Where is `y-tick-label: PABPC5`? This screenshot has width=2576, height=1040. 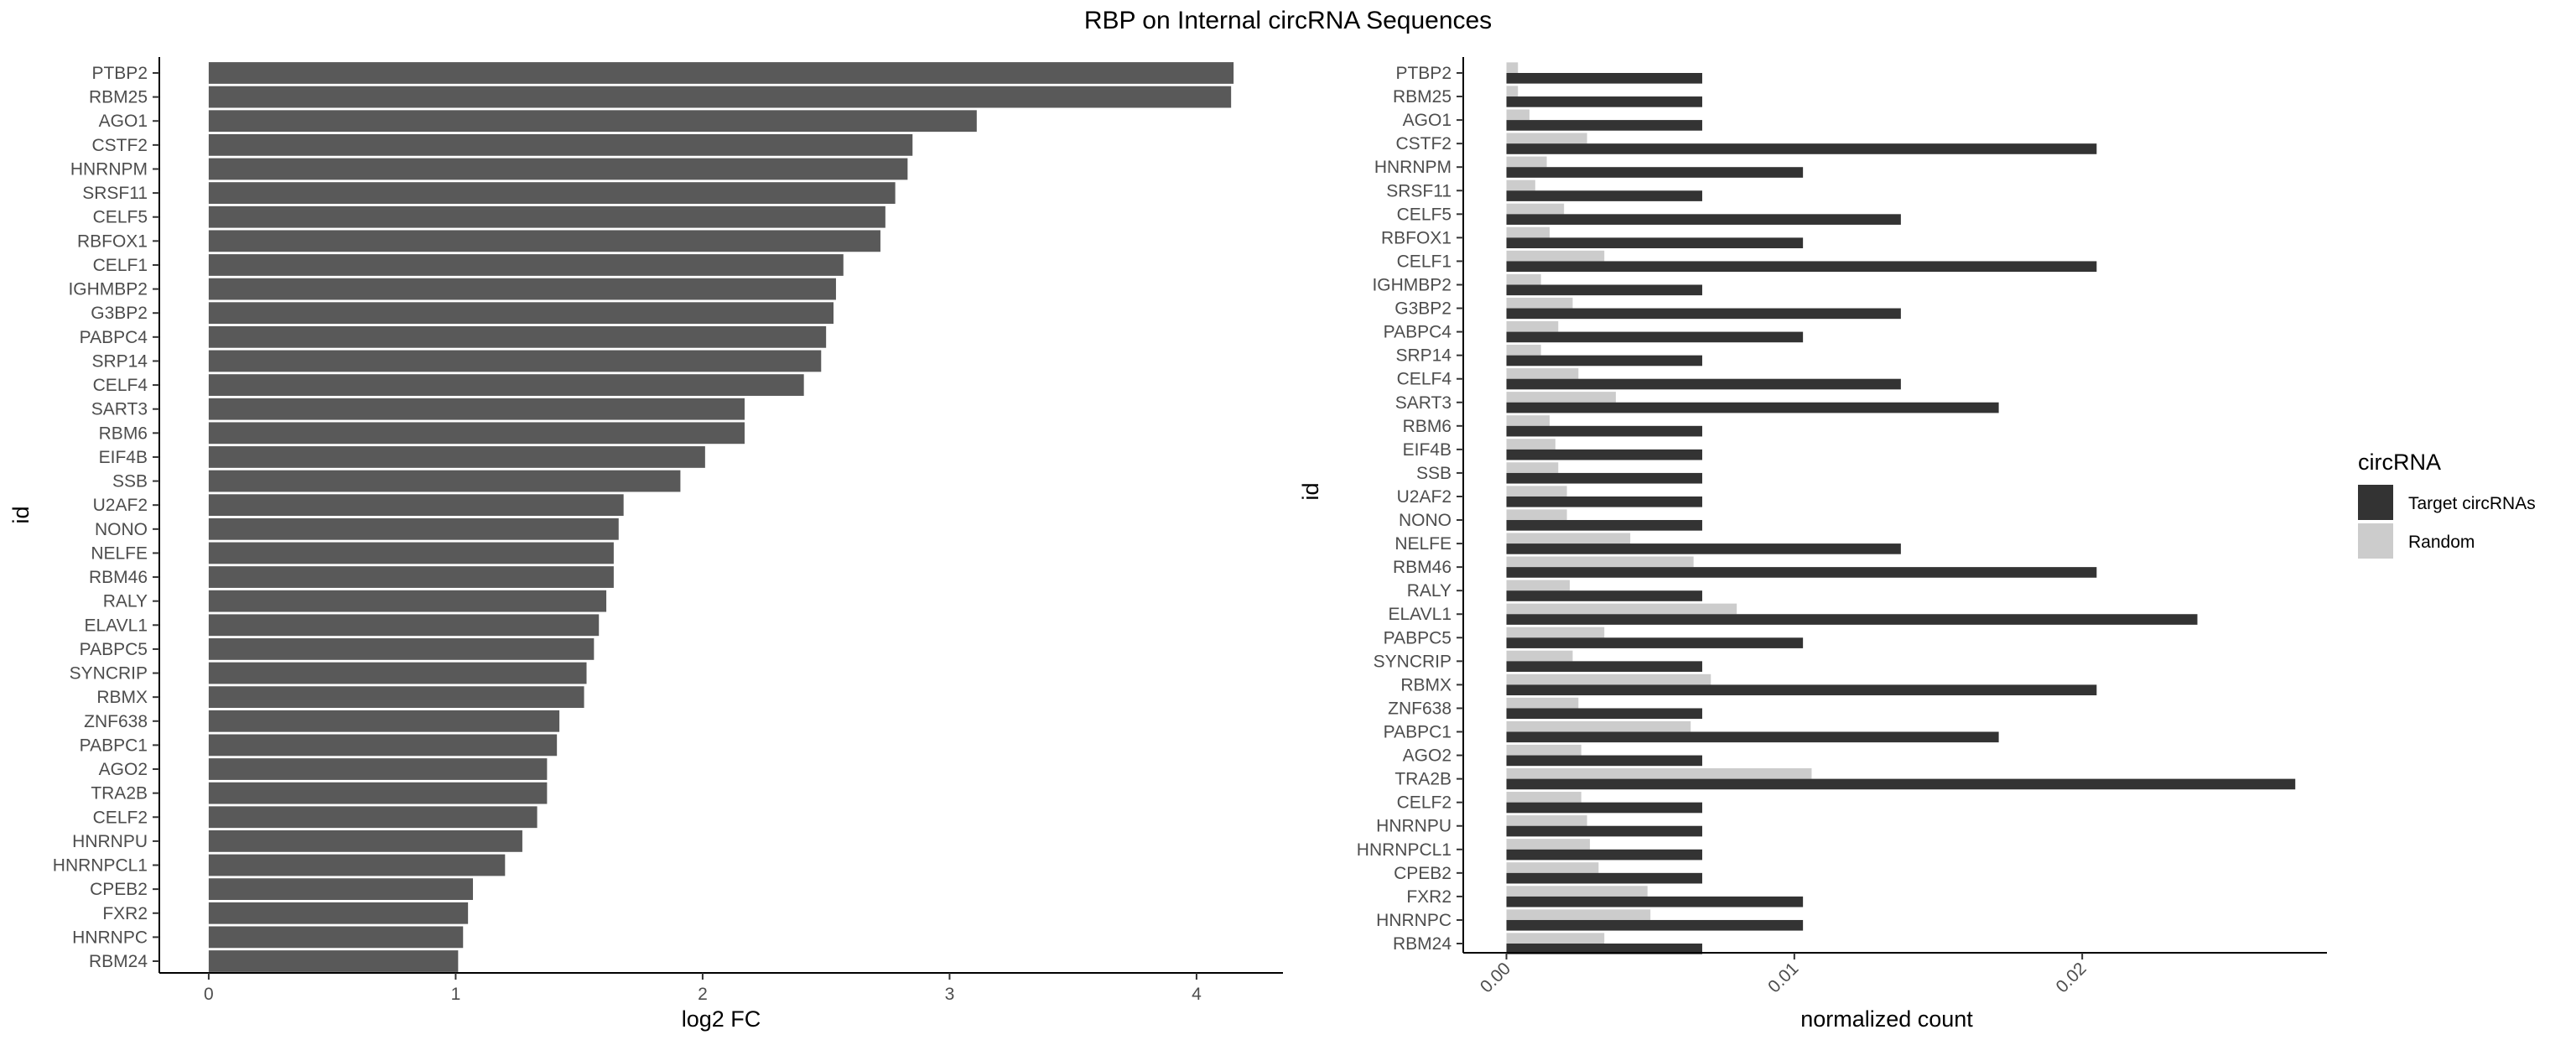
y-tick-label: PABPC5 is located at coordinates (114, 649).